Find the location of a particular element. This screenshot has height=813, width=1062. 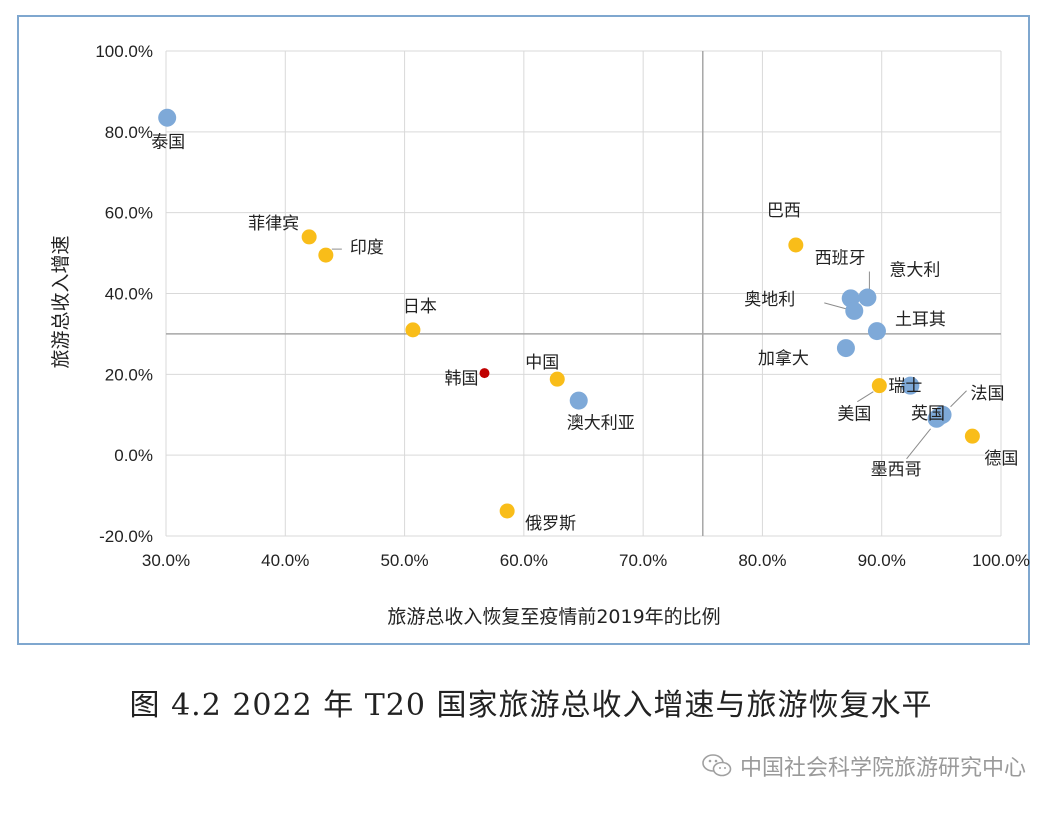

watermark-text: 中国社会科学院旅游研究中心 is located at coordinates (882, 768).